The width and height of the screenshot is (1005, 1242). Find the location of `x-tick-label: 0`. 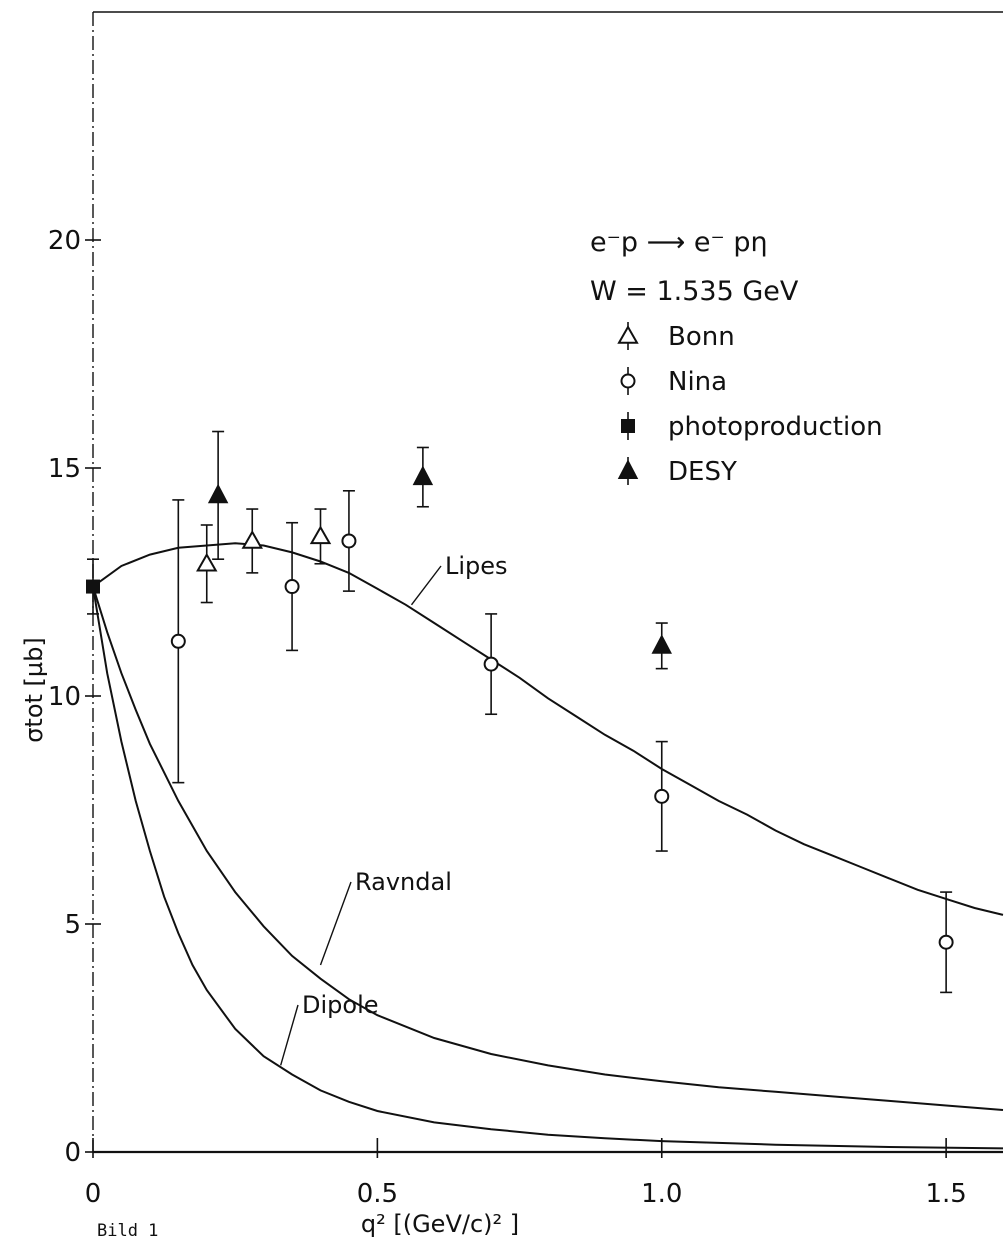

x-tick-label: 0 is located at coordinates (93, 1194).